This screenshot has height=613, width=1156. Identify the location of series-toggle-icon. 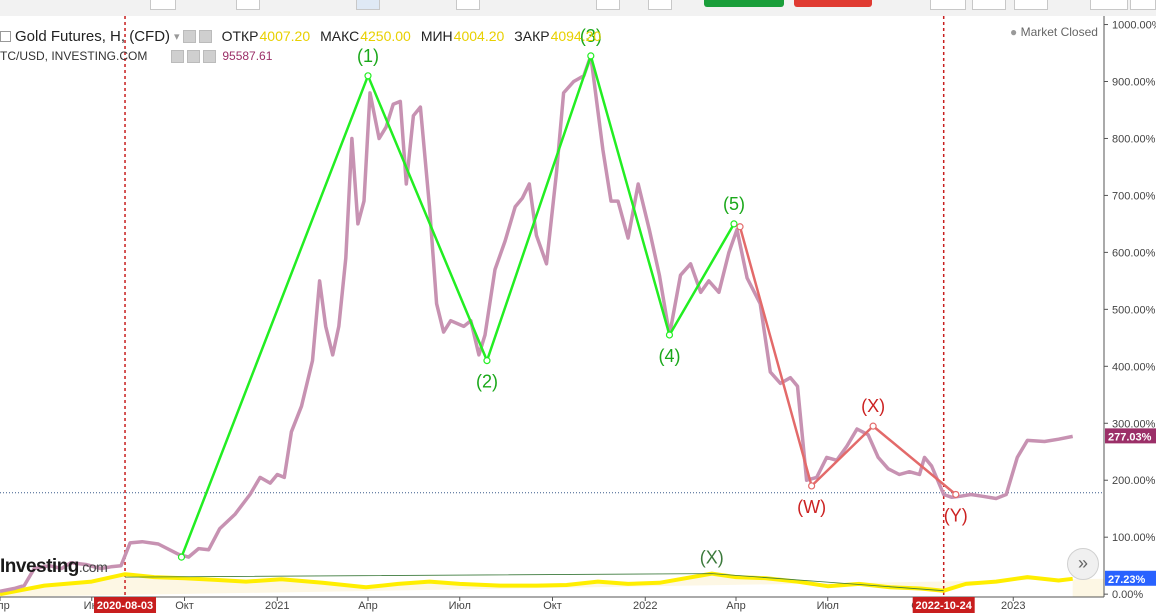
(5, 36).